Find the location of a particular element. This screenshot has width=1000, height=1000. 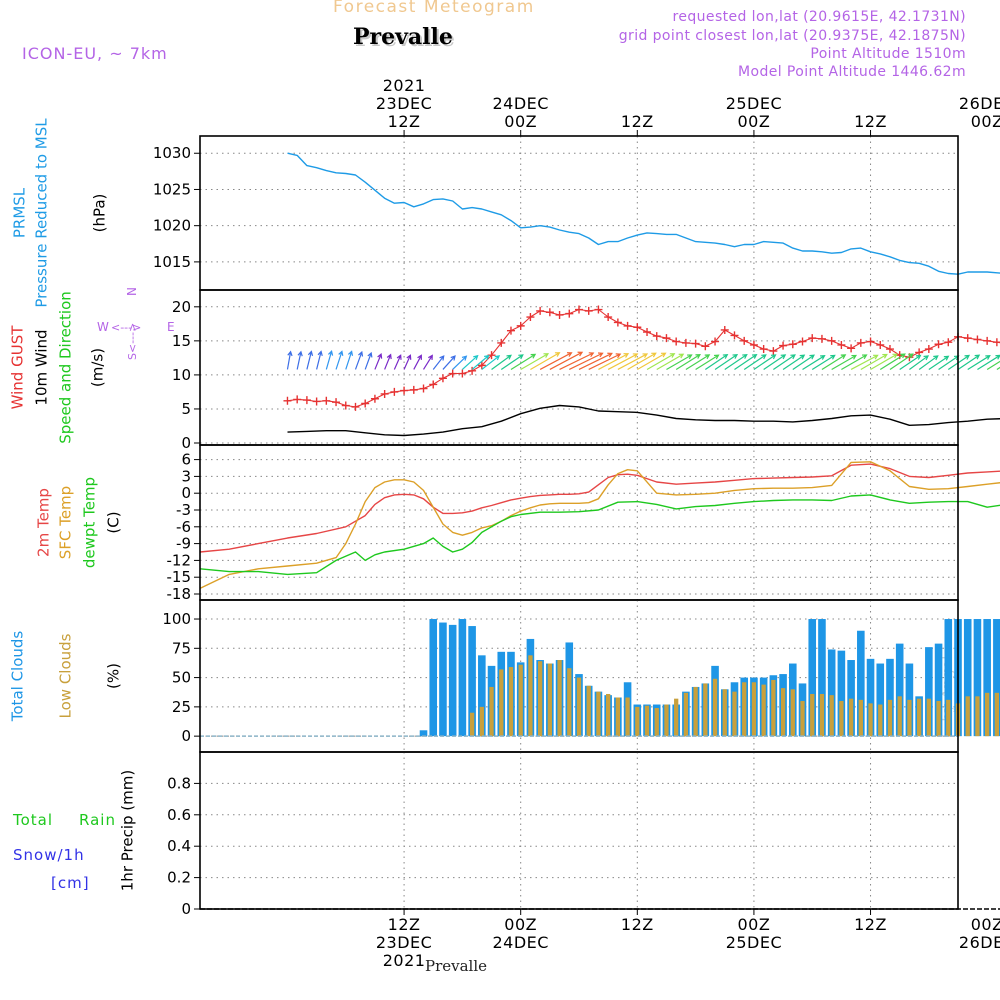

compass-ew-arrow: <---> is located at coordinates (126, 327).